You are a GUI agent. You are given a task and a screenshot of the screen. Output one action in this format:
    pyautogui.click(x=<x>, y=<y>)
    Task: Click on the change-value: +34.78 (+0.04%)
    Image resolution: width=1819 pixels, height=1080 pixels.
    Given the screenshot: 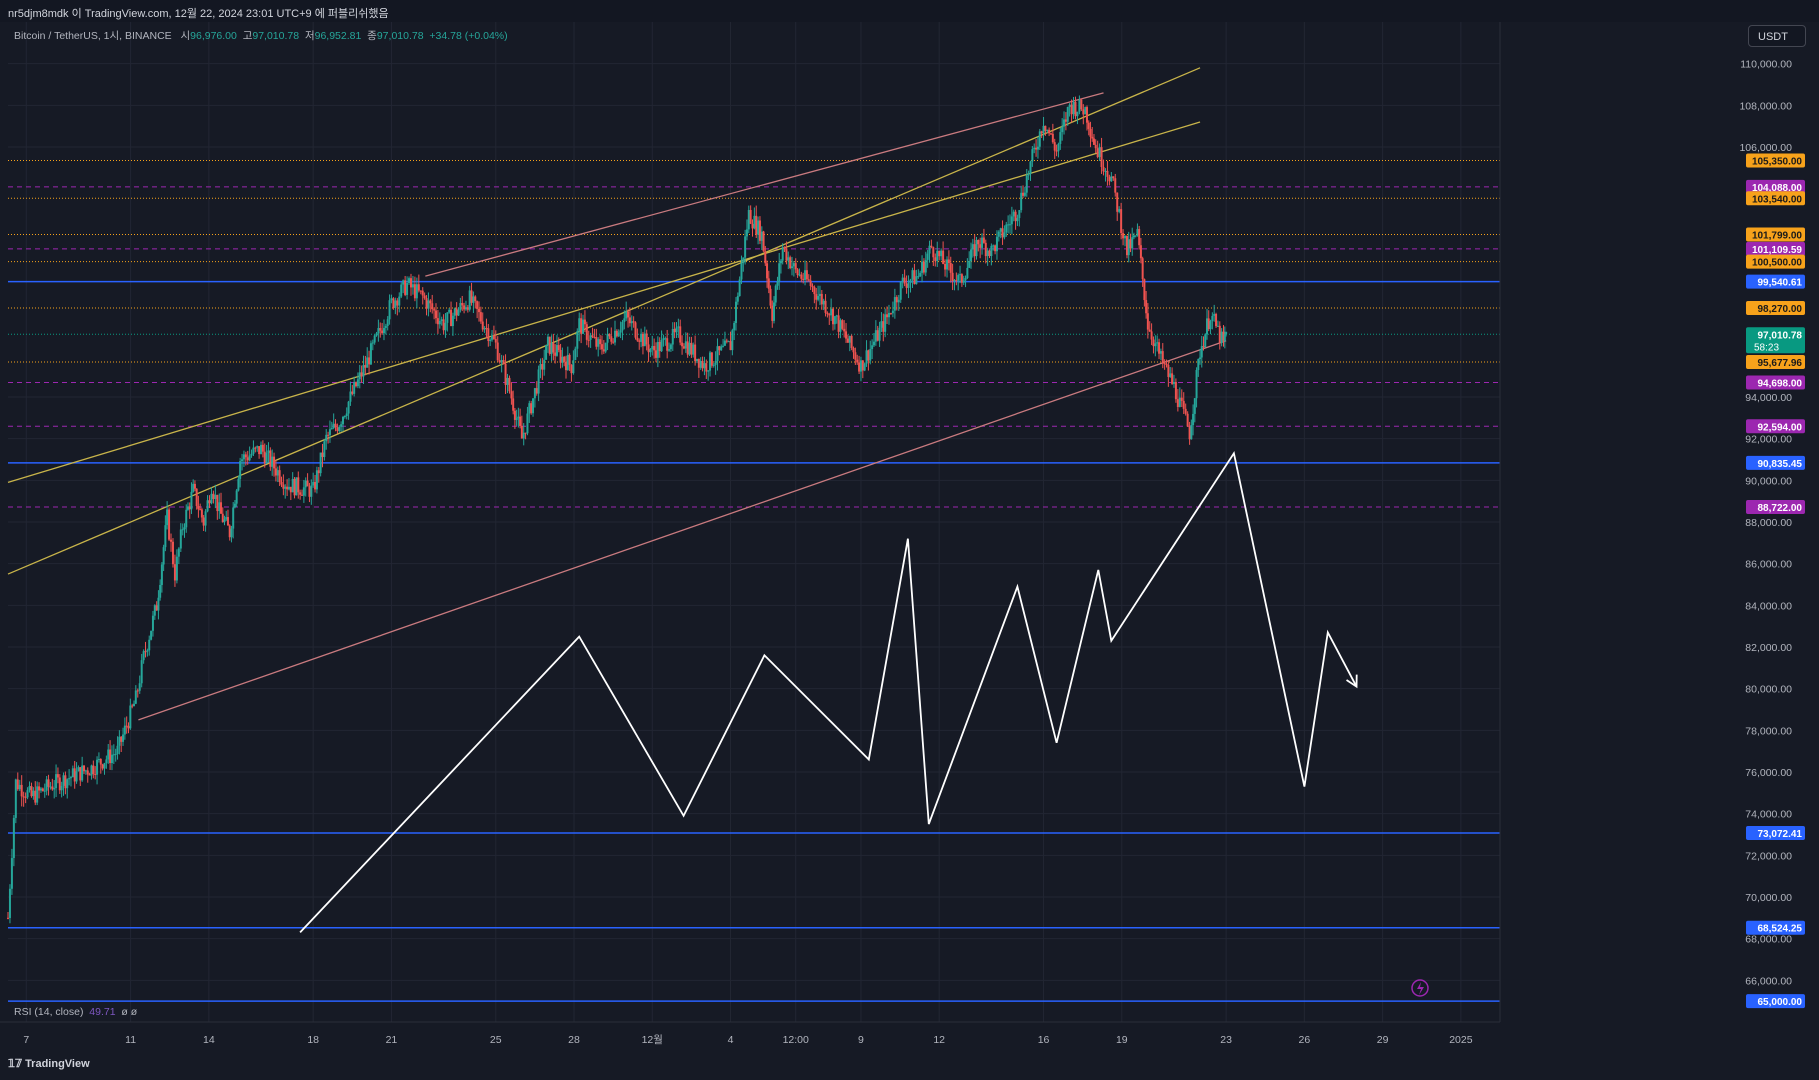 What is the action you would take?
    pyautogui.click(x=468, y=36)
    